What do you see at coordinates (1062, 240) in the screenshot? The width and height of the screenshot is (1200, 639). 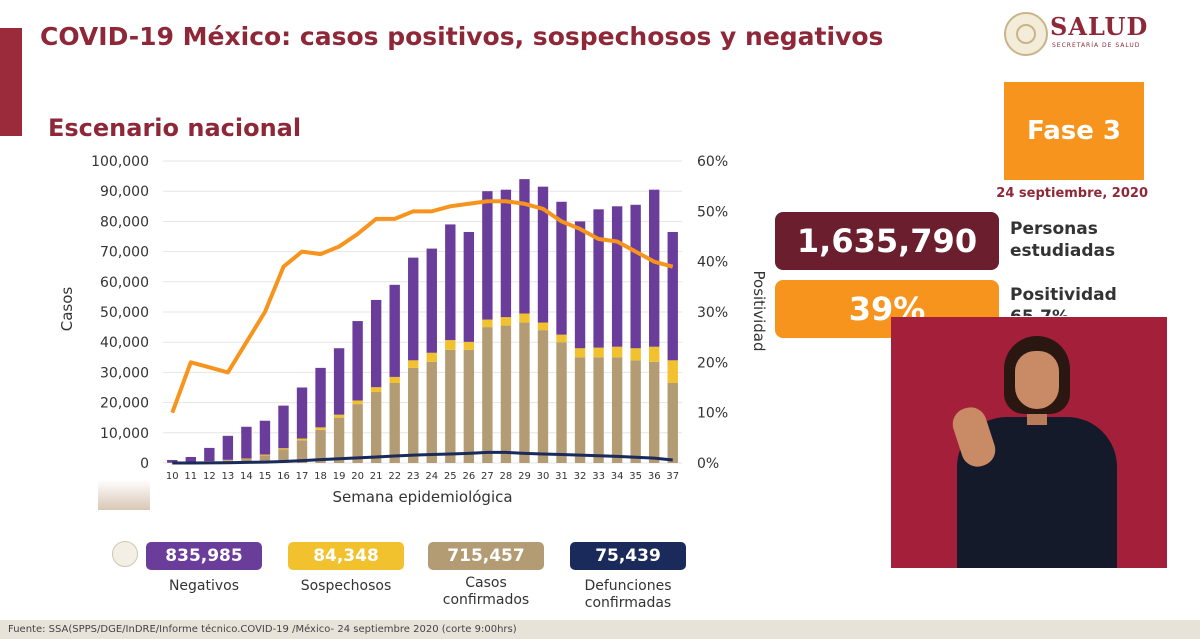 I see `persons-studied-label: Personas estudiadas` at bounding box center [1062, 240].